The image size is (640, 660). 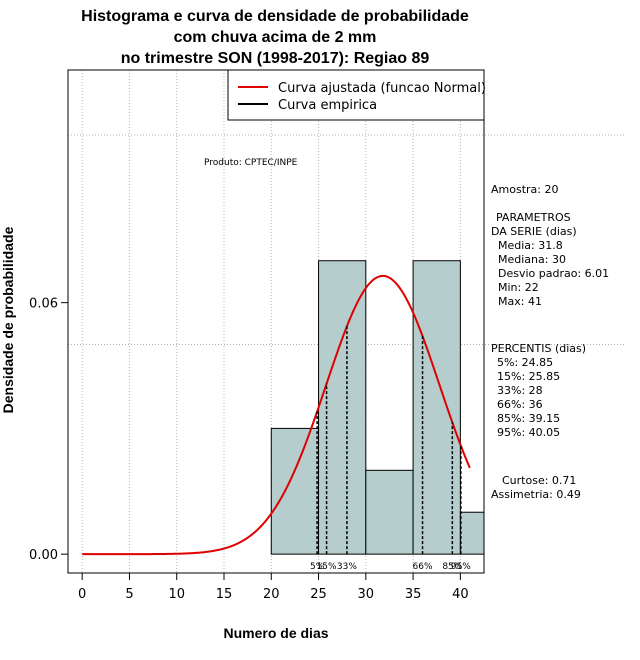 What do you see at coordinates (528, 418) in the screenshot?
I see `percentile-stat-line: 85%: 39.15` at bounding box center [528, 418].